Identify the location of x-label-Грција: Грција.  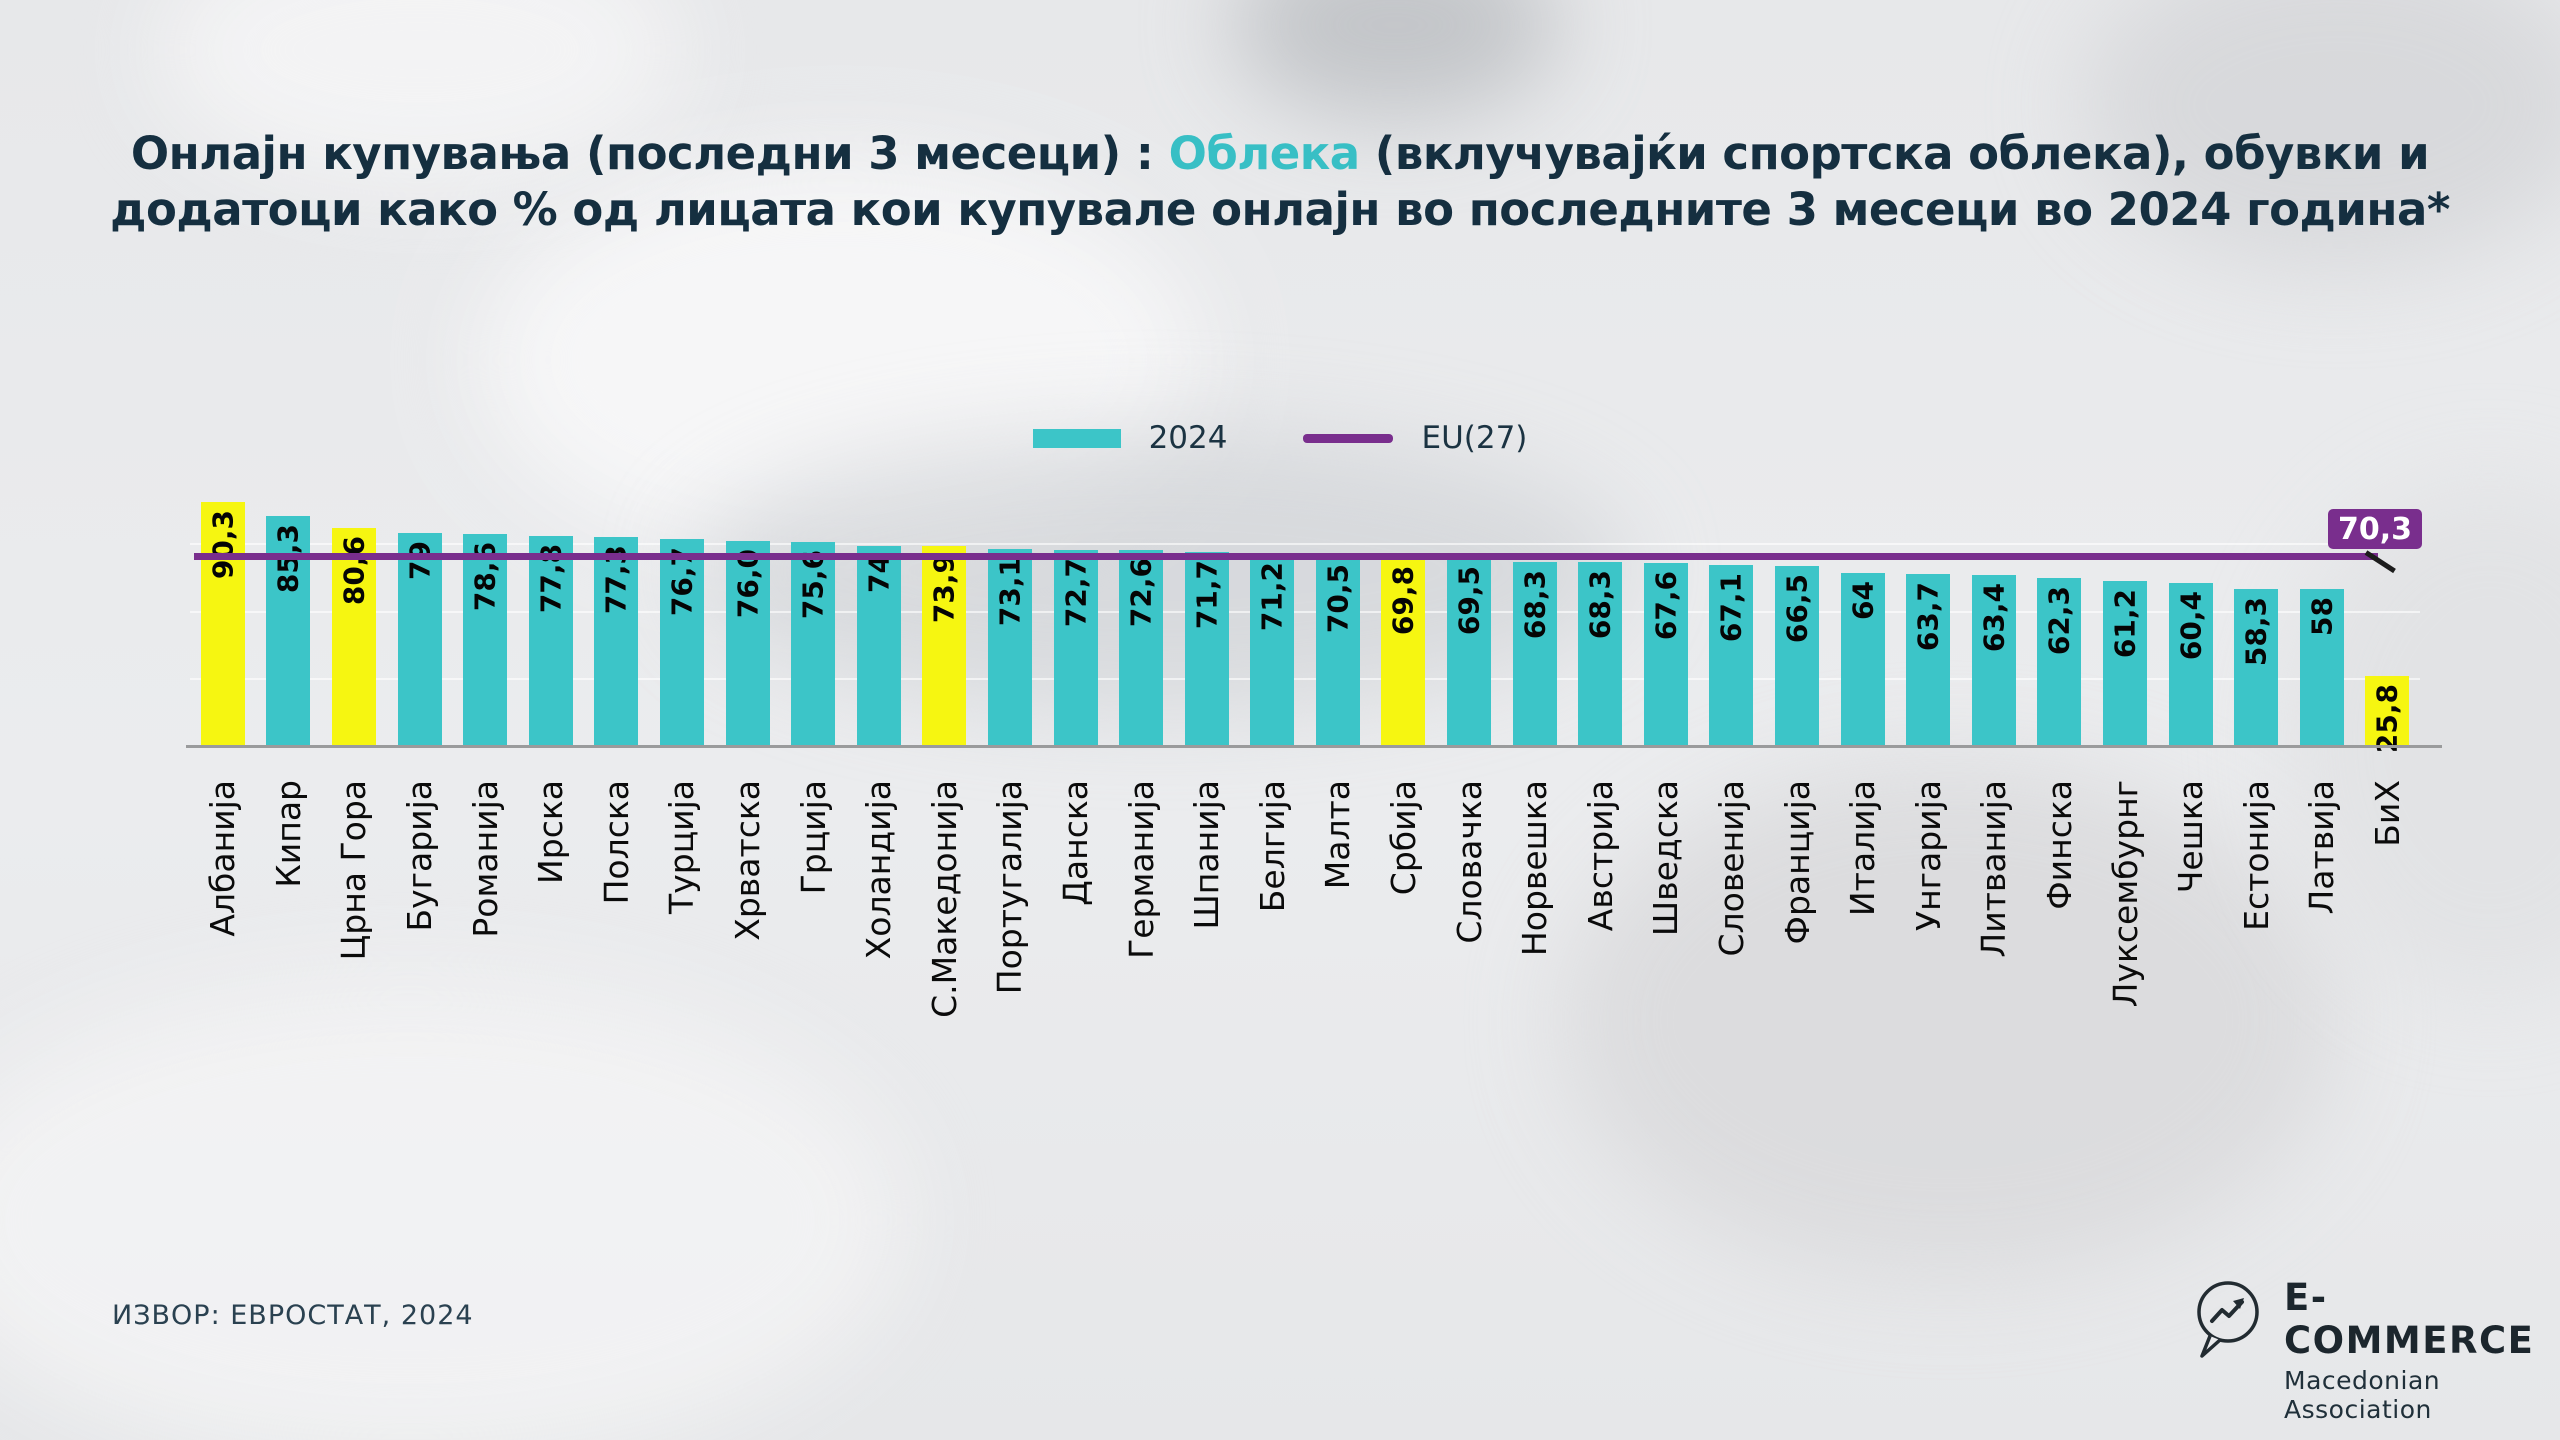
(813, 837).